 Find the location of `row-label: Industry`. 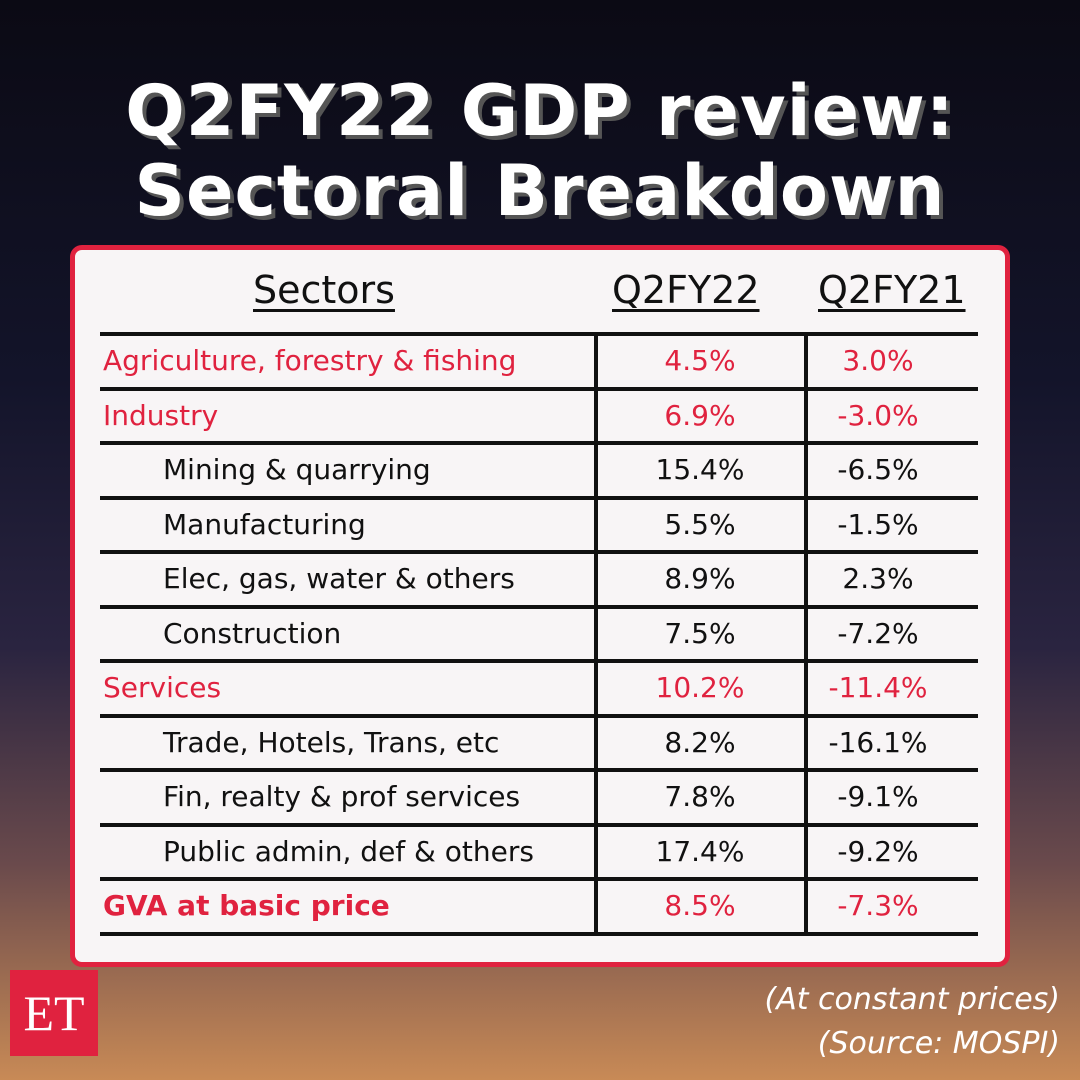

row-label: Industry is located at coordinates (161, 415).